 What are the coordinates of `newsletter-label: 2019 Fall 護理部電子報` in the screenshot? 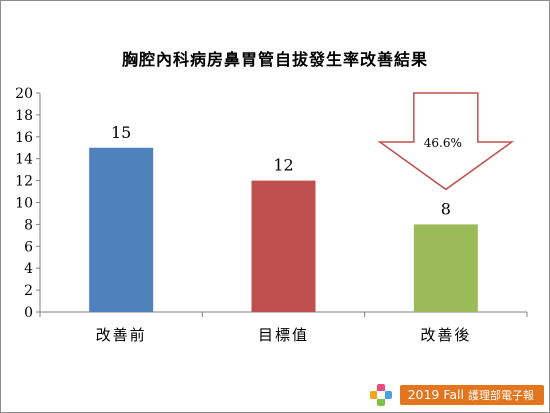 It's located at (471, 395).